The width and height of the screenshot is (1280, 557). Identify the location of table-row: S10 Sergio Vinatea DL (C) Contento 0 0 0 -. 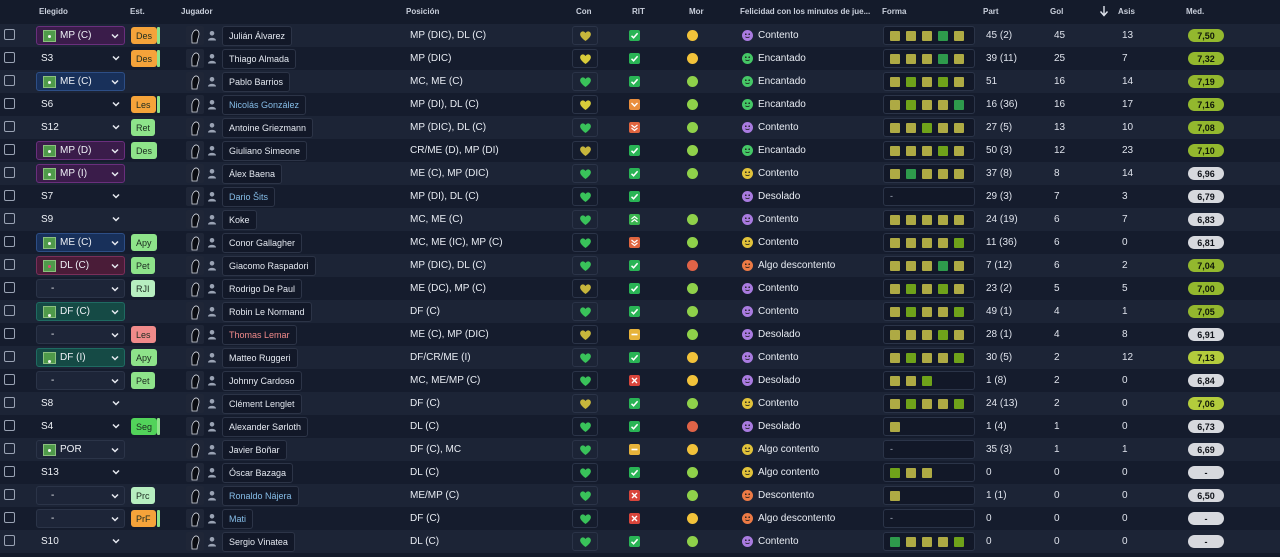
(640, 541).